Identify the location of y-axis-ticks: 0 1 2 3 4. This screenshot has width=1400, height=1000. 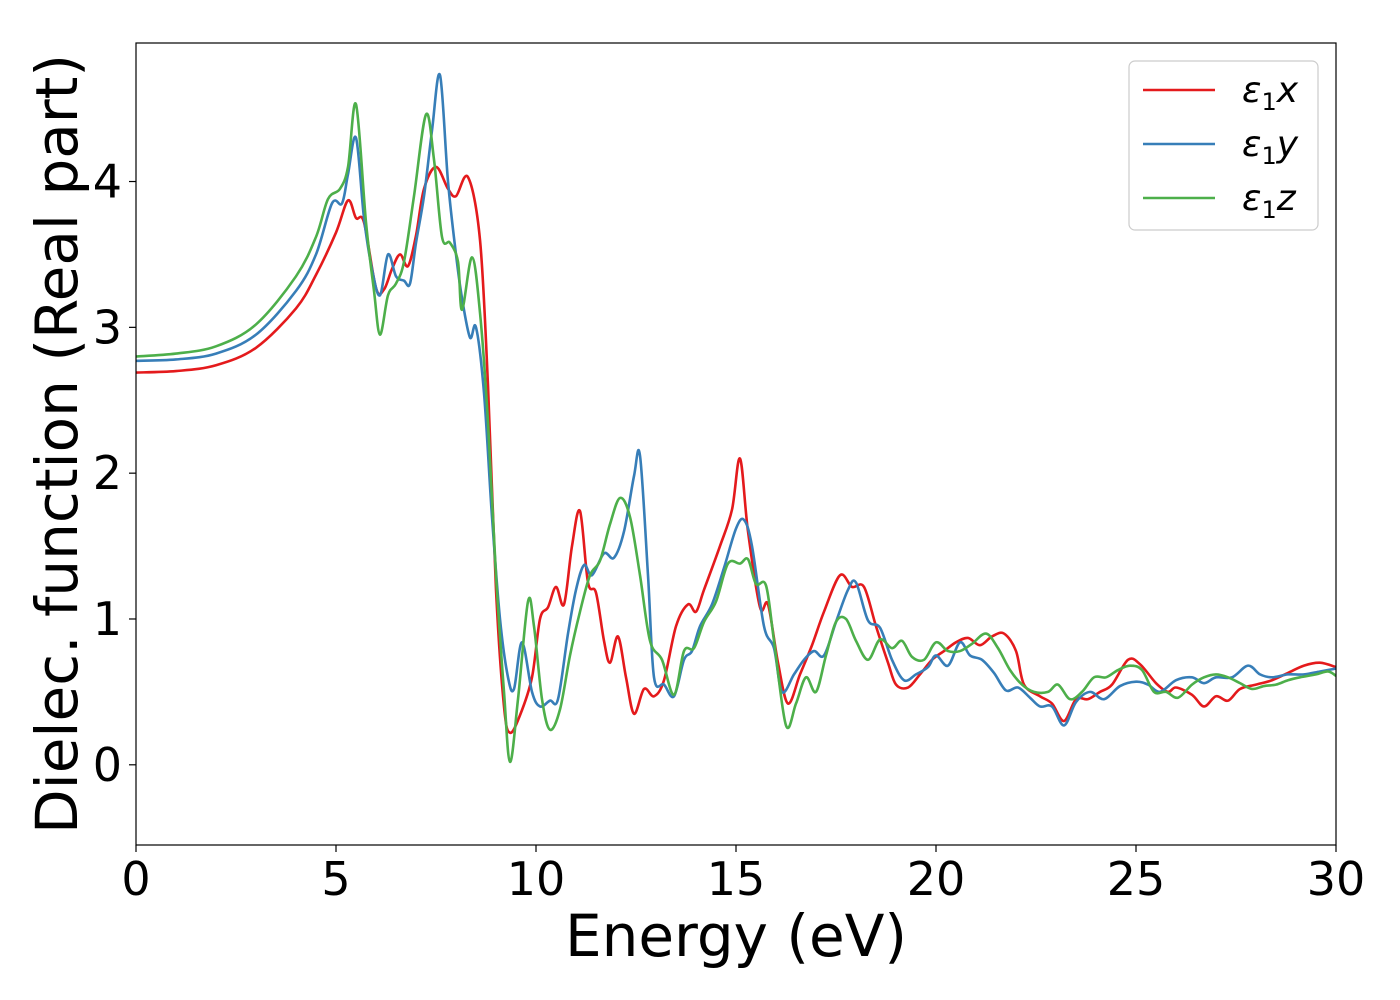
(114, 473).